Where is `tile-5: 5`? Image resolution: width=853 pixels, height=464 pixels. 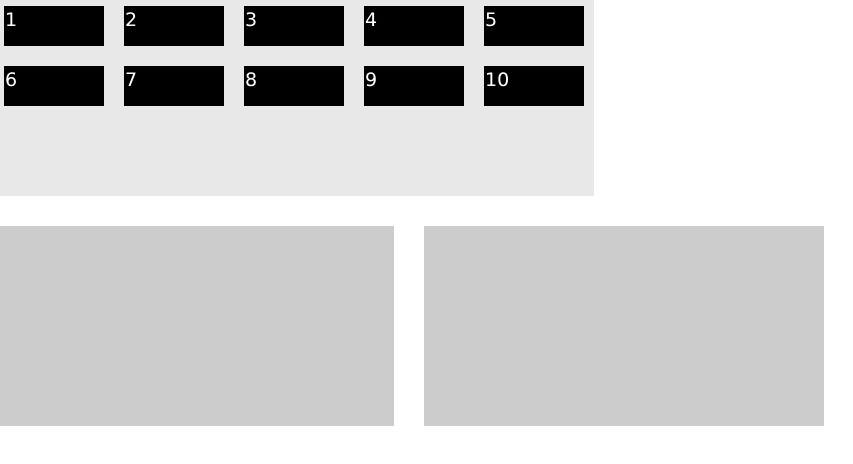
tile-5: 5 is located at coordinates (534, 26).